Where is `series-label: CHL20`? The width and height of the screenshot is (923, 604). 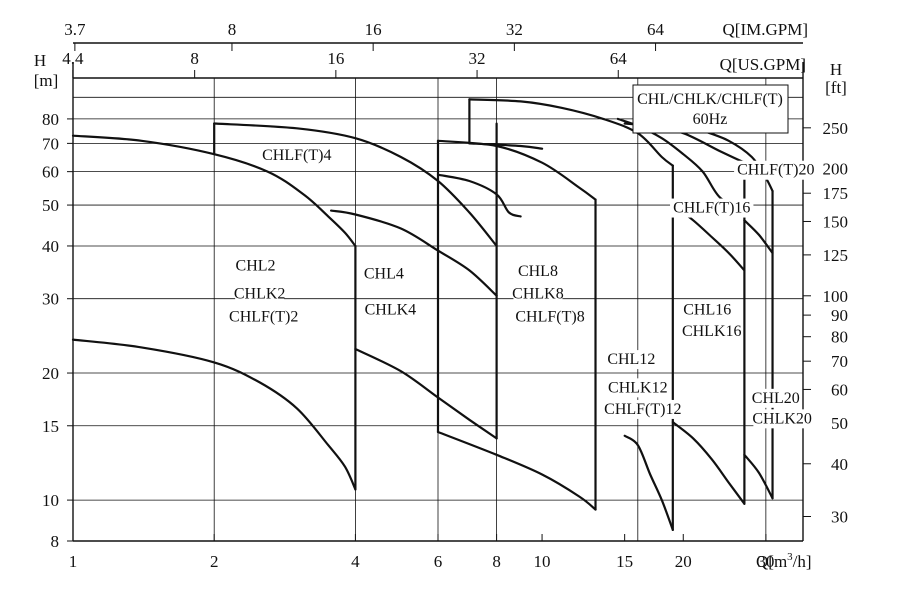
series-label: CHL20 is located at coordinates (776, 398).